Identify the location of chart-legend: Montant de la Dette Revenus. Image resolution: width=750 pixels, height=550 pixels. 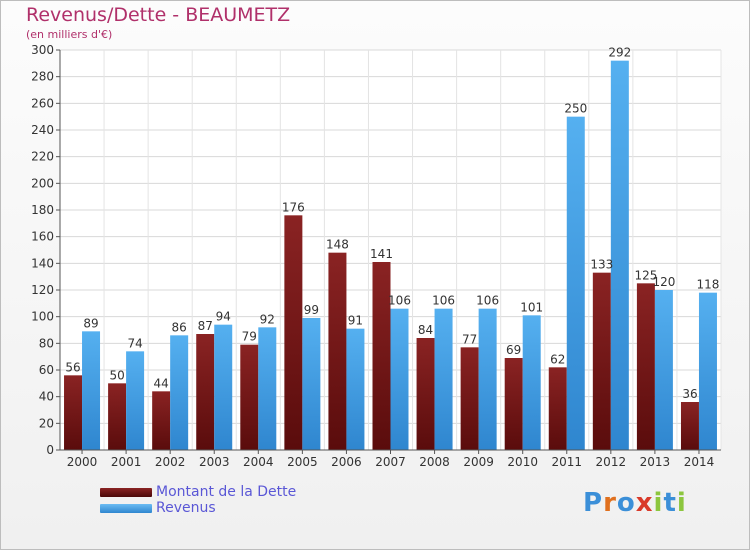
(198, 500).